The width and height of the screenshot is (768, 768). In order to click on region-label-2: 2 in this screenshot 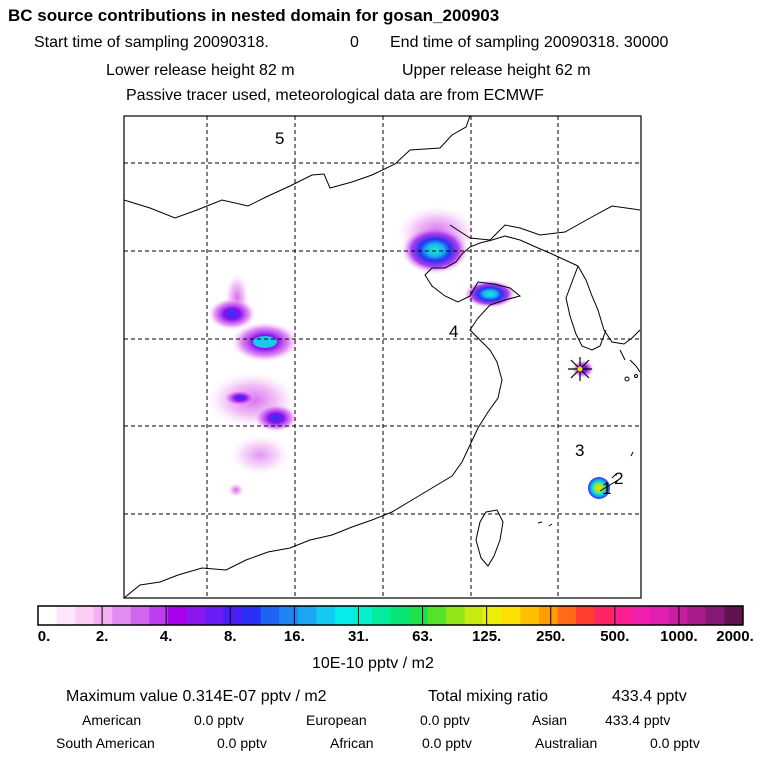, I will do `click(618, 478)`.